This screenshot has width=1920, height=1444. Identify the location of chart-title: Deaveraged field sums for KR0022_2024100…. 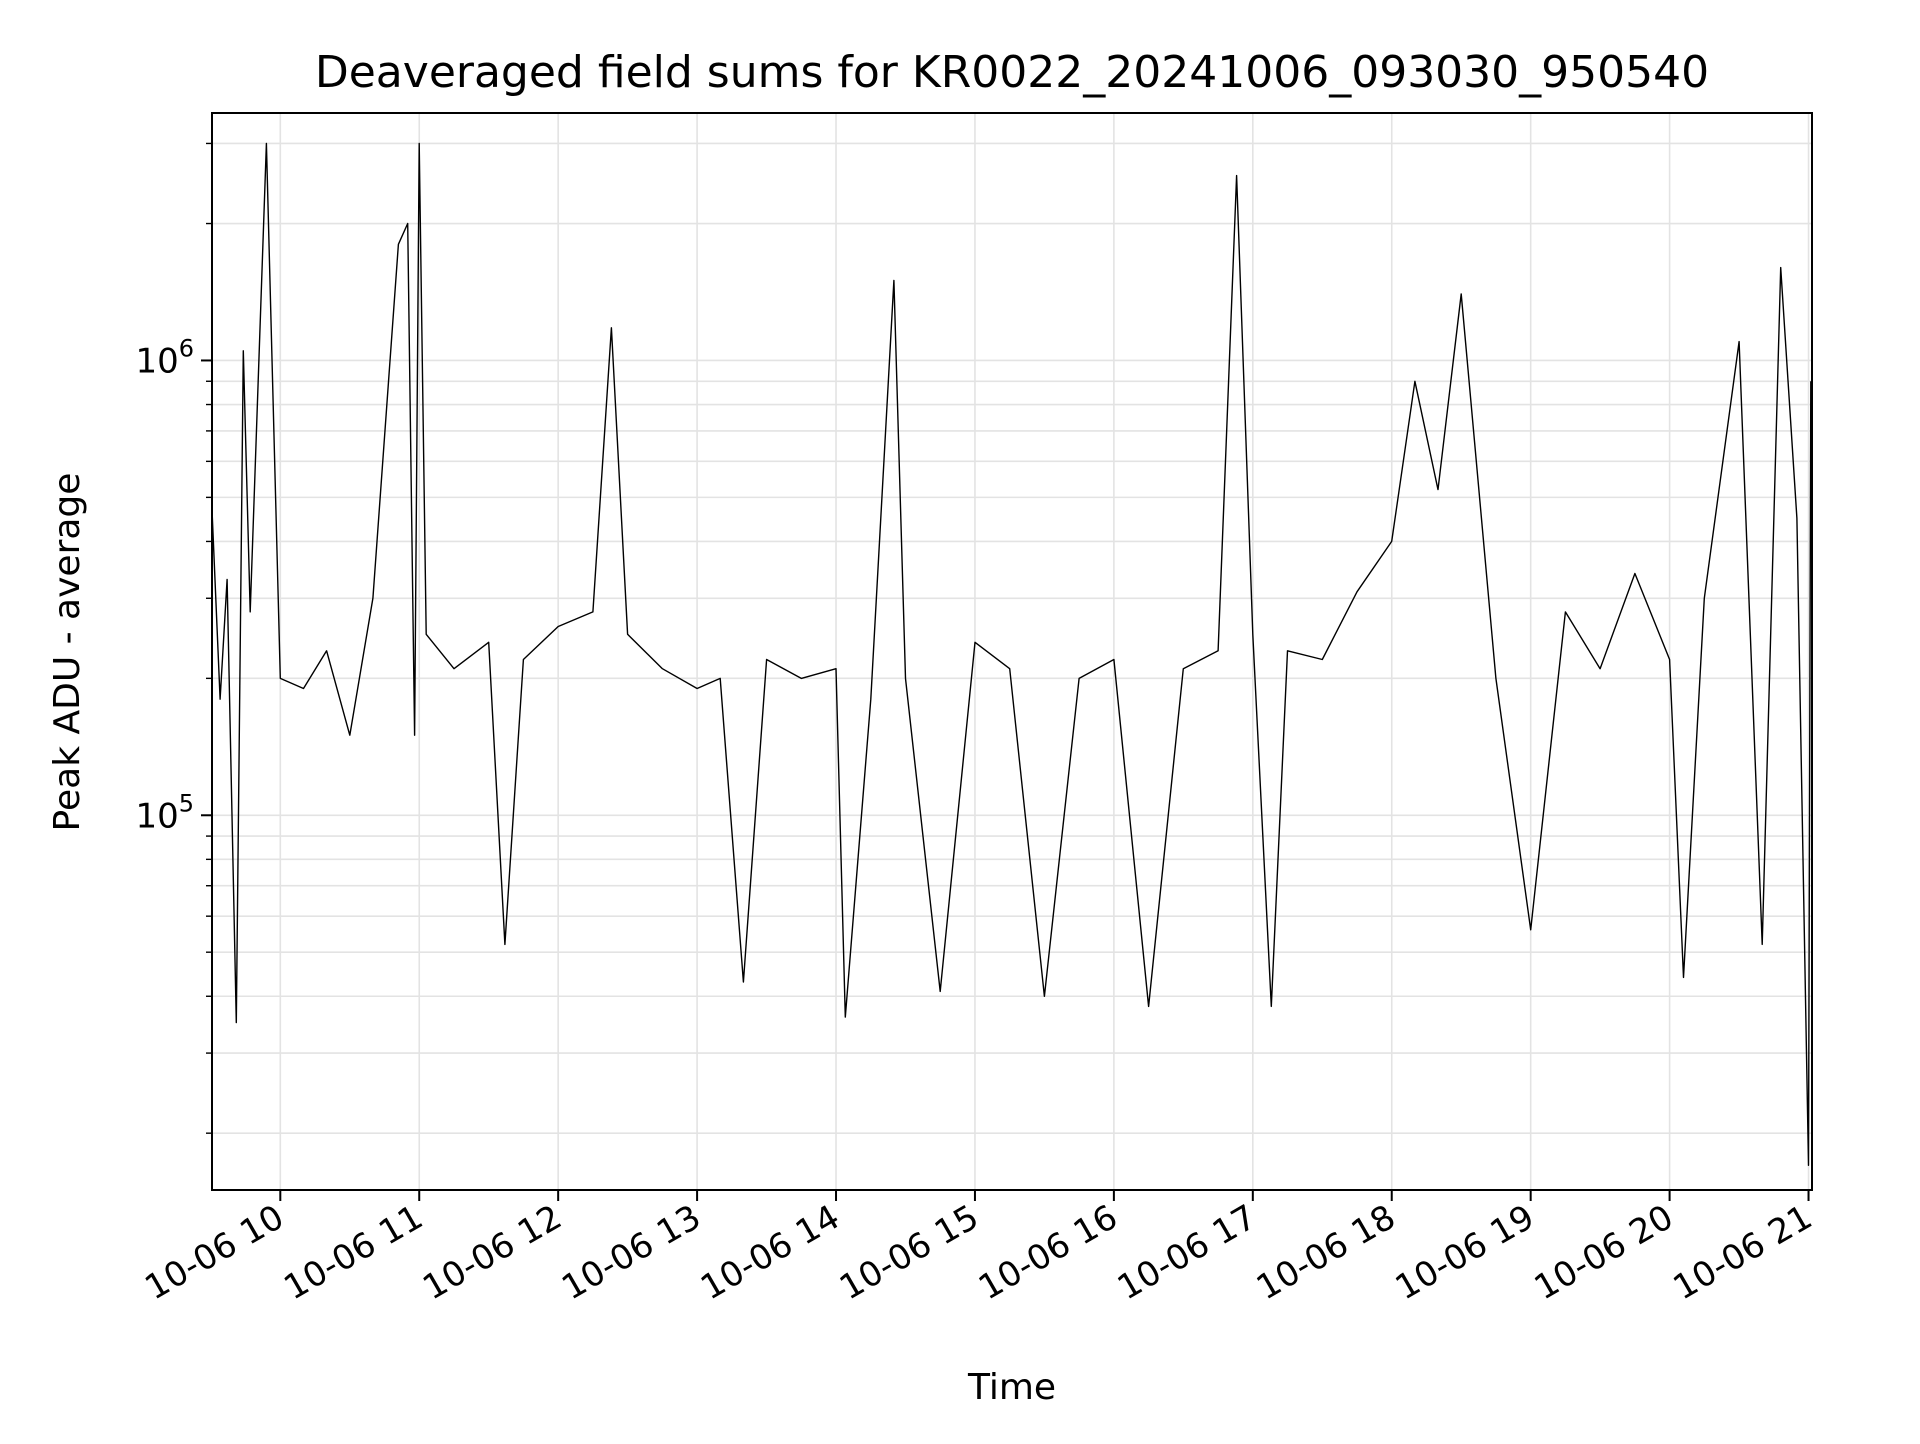
(1012, 72).